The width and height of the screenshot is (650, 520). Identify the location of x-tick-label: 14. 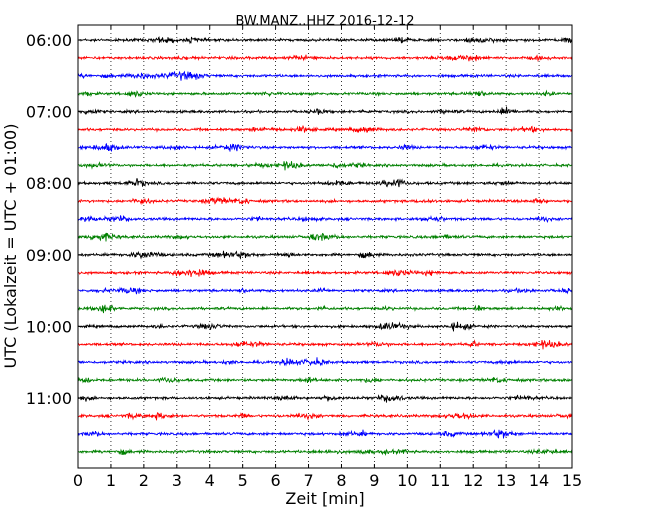
(539, 480).